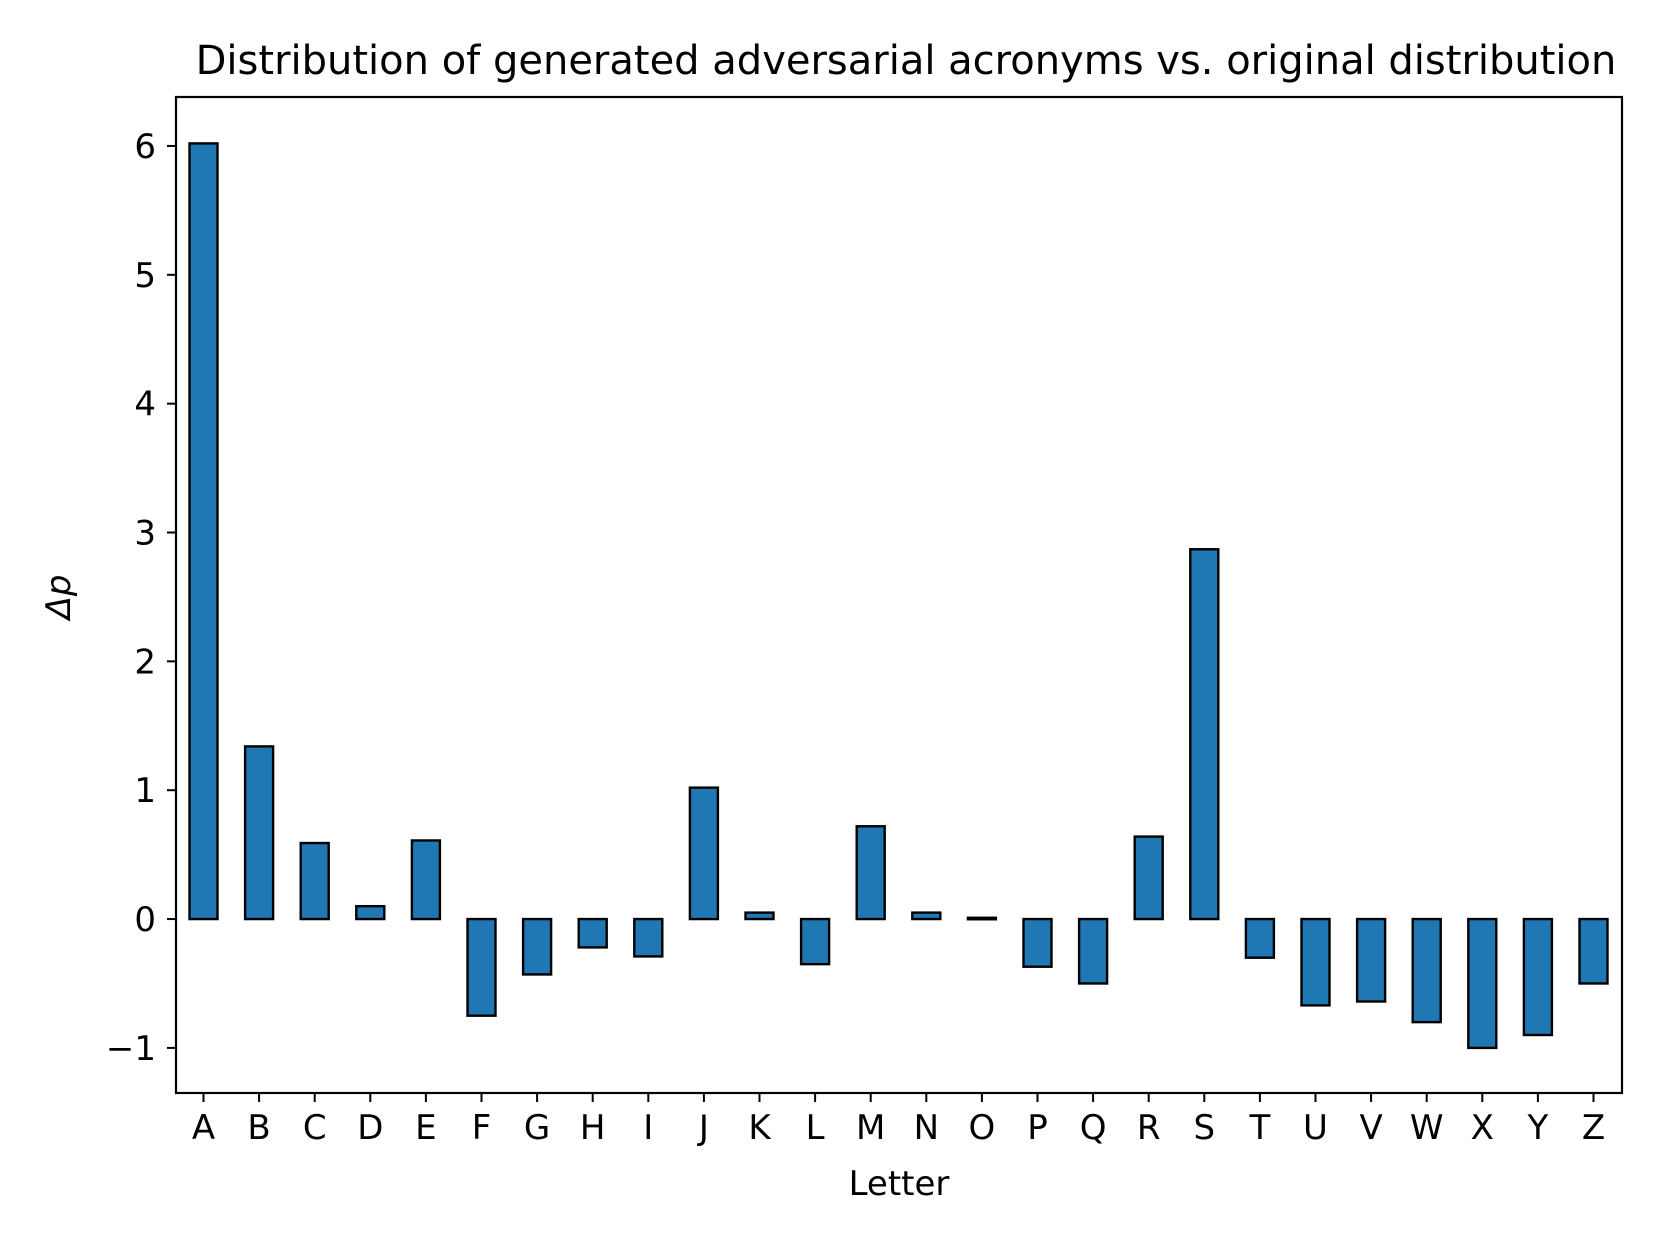 This screenshot has height=1245, width=1660. Describe the element at coordinates (1149, 1128) in the screenshot. I see `x-tick-label-R: R` at that location.